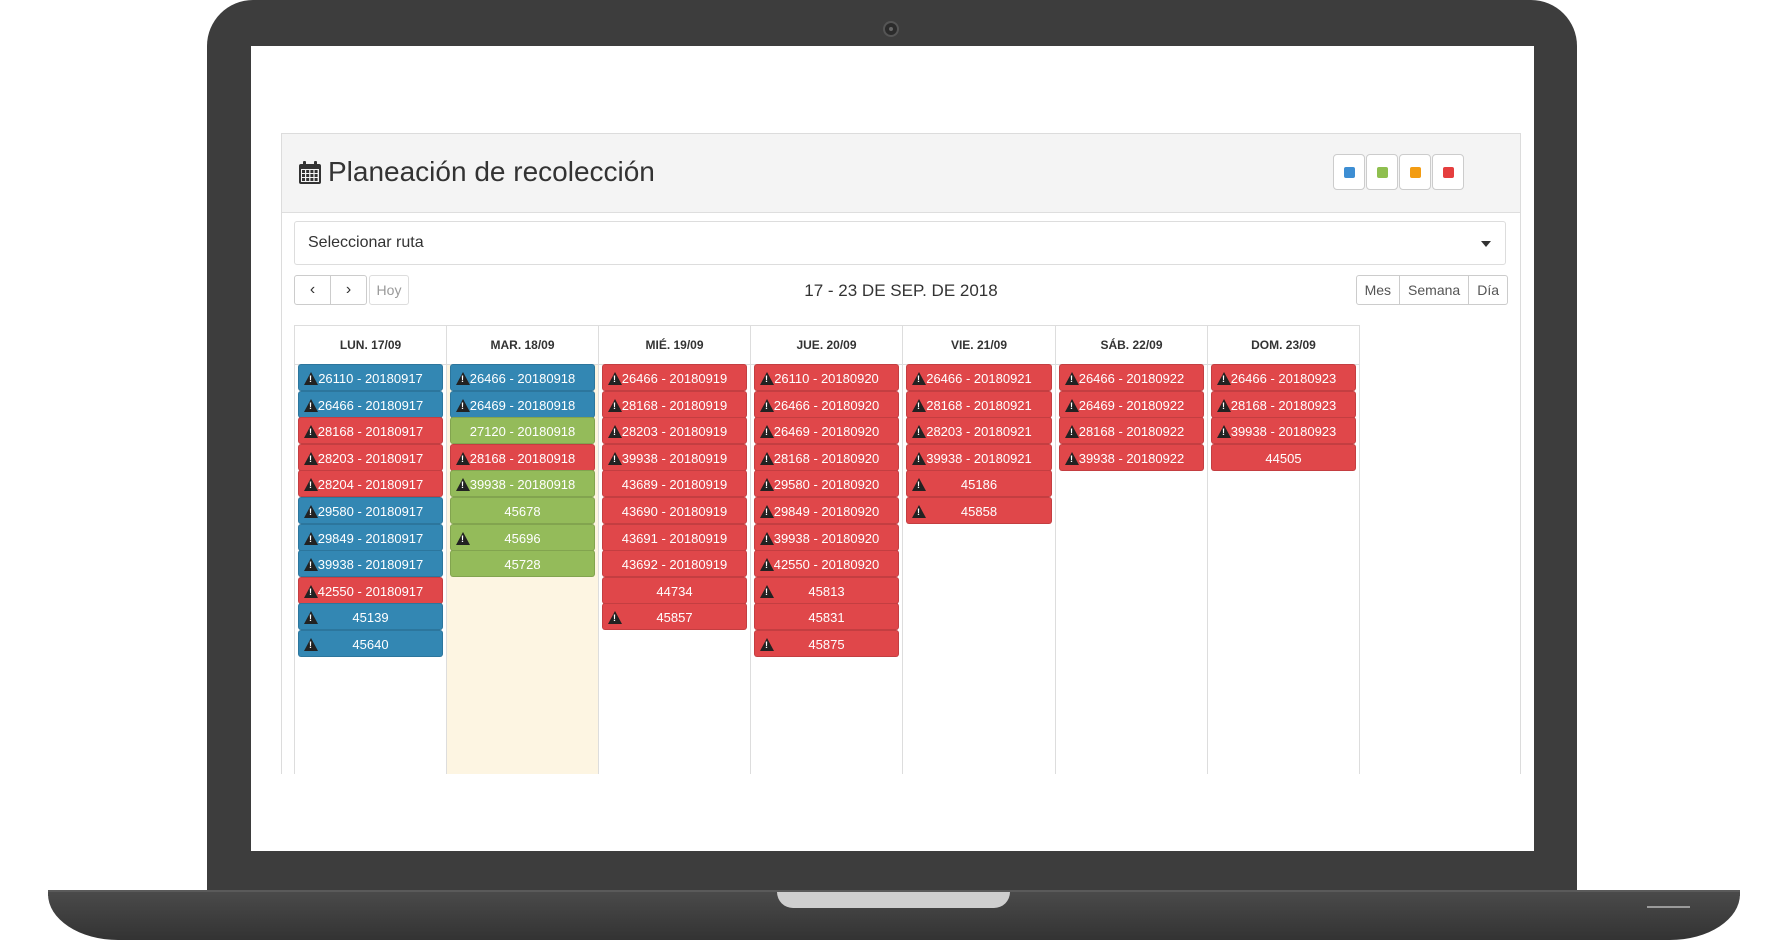 The width and height of the screenshot is (1780, 940). I want to click on calendar-event: 45858, so click(979, 510).